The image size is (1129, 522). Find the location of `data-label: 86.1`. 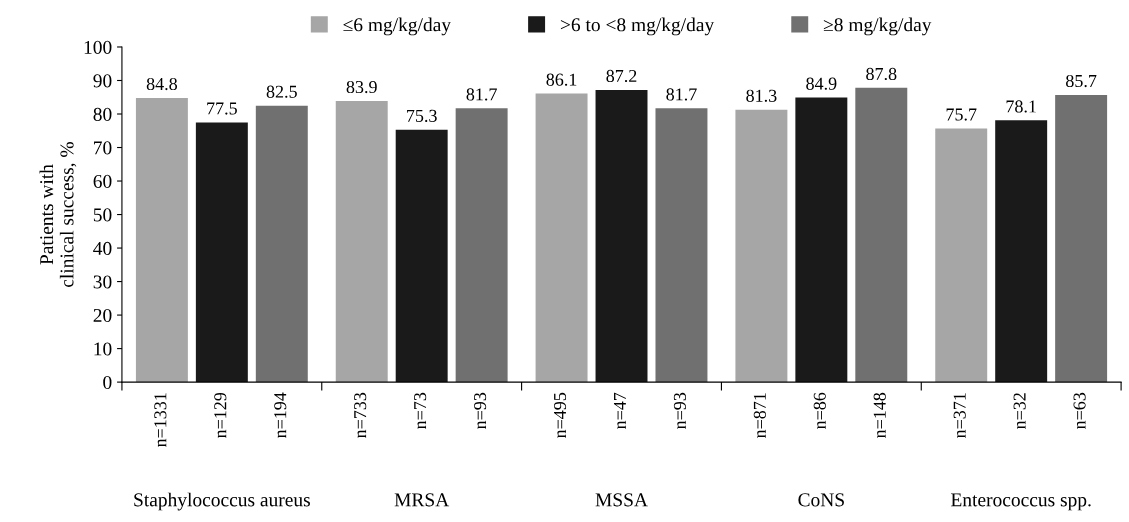

data-label: 86.1 is located at coordinates (561, 79).